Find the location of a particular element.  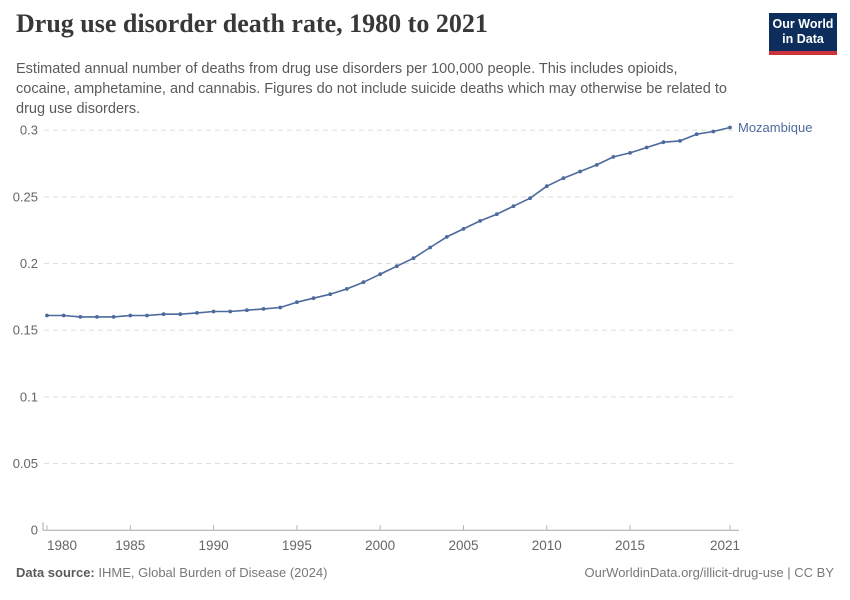

x-tick-label: 1985 is located at coordinates (130, 545).